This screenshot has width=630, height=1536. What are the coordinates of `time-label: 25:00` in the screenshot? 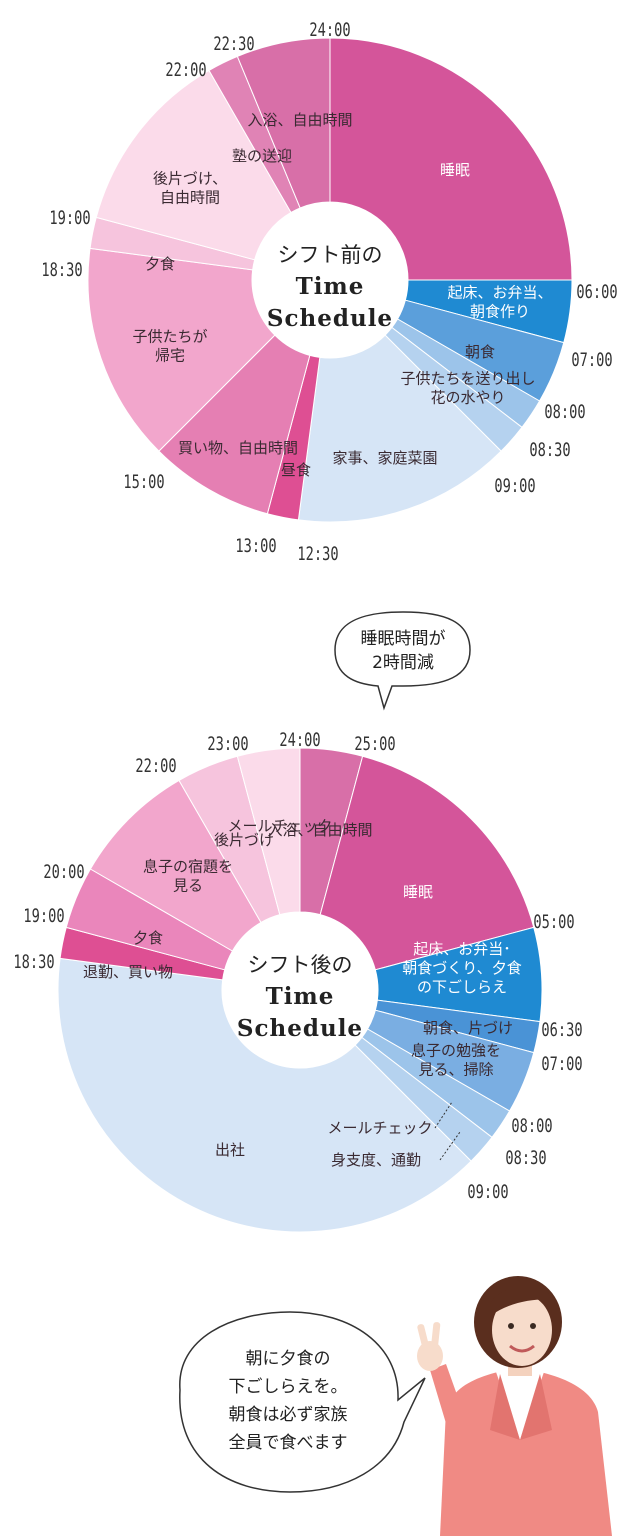 It's located at (374, 744).